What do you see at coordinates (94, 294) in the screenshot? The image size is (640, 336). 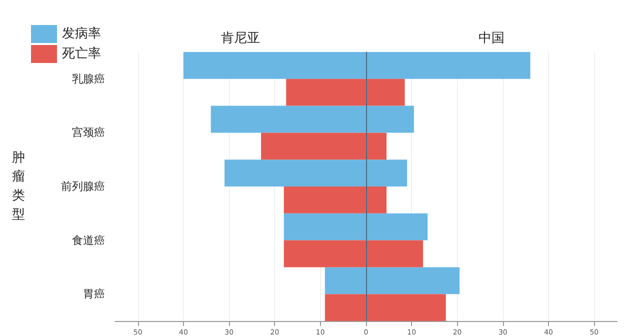 I see `y-tick-label: 胃癌` at bounding box center [94, 294].